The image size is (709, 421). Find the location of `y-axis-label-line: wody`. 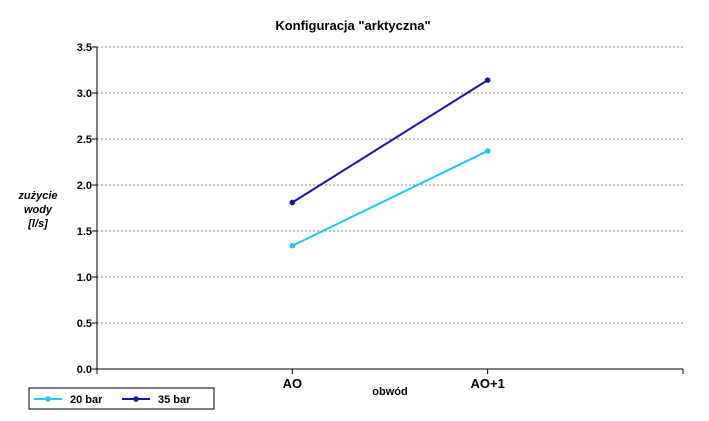

y-axis-label-line: wody is located at coordinates (38, 210).